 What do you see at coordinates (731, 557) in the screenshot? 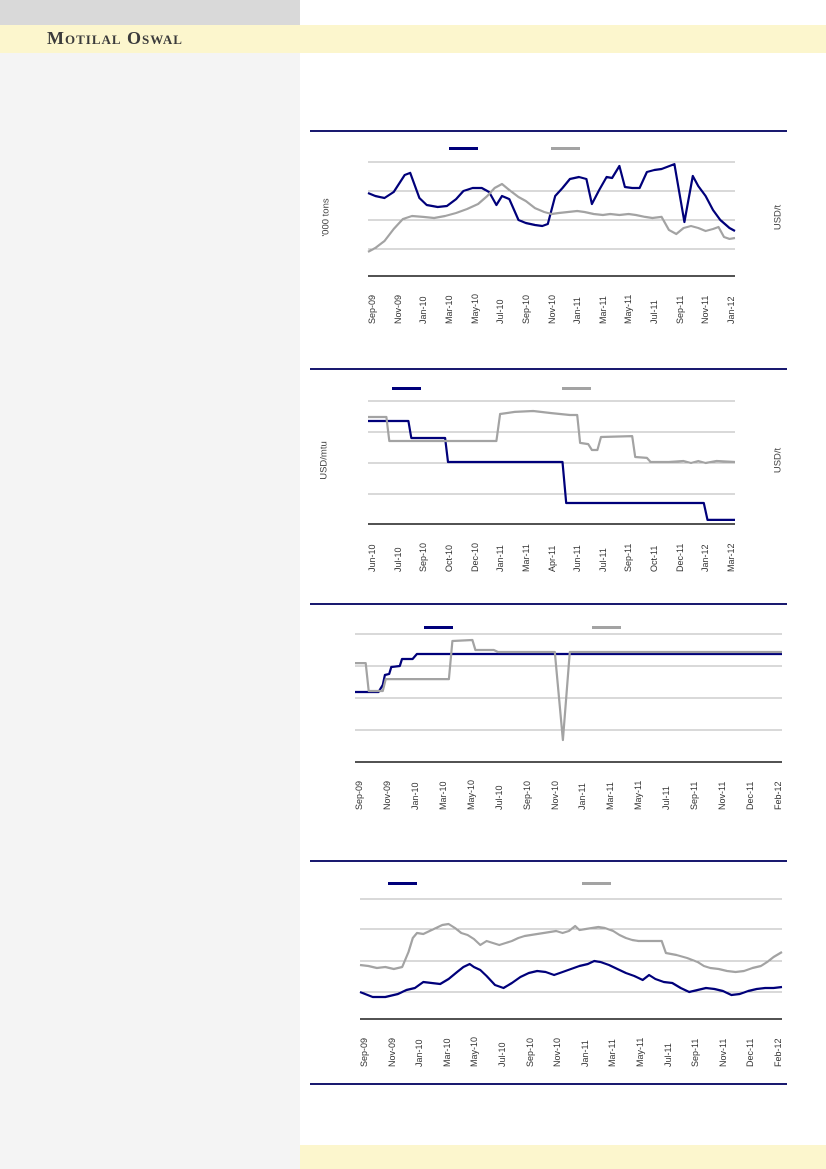
I see `x-tick-label: Mar-12` at bounding box center [731, 557].